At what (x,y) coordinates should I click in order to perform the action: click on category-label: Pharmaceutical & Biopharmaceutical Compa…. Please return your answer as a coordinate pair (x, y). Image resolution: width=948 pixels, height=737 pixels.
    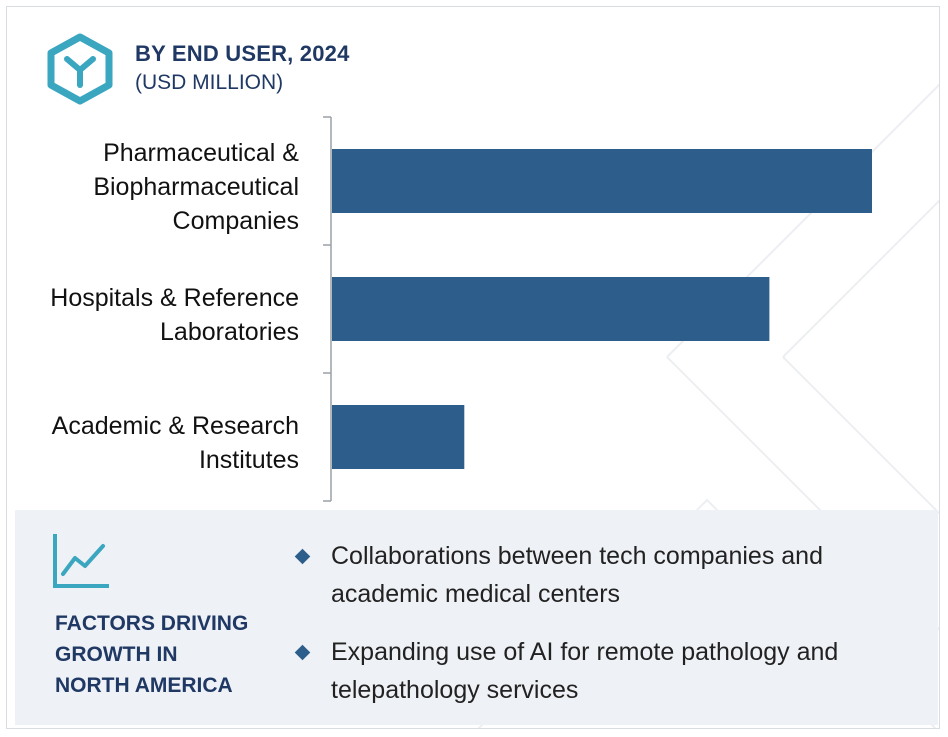
    Looking at the image, I should click on (196, 187).